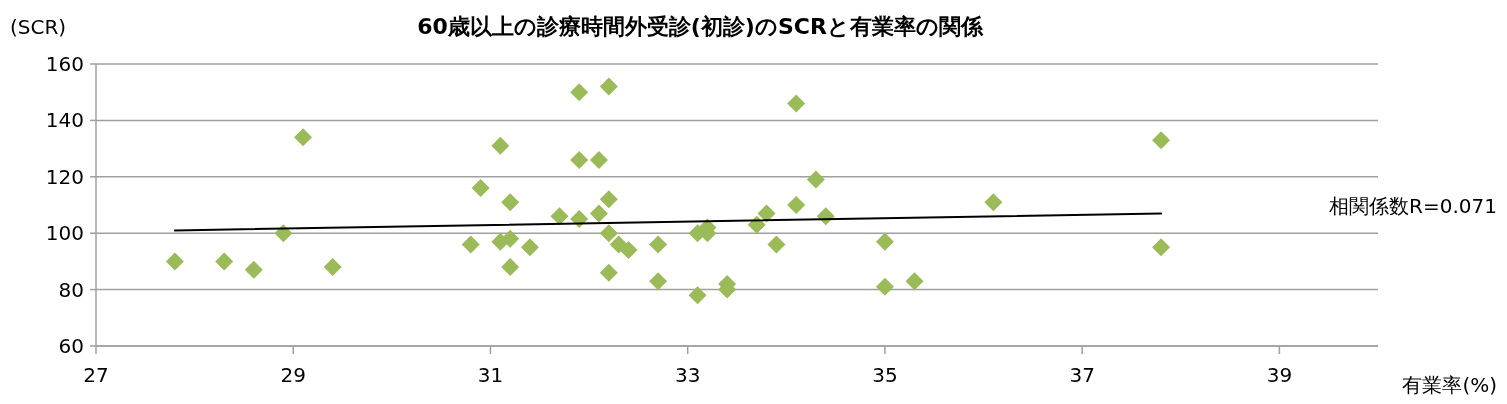 This screenshot has height=404, width=1507. Describe the element at coordinates (64, 64) in the screenshot. I see `y-tick-label: 160` at that location.